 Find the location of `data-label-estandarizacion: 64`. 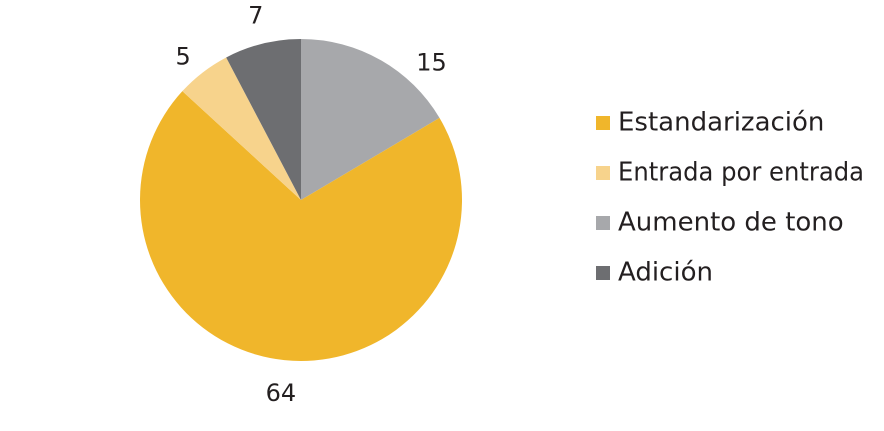

data-label-estandarizacion: 64 is located at coordinates (281, 393).